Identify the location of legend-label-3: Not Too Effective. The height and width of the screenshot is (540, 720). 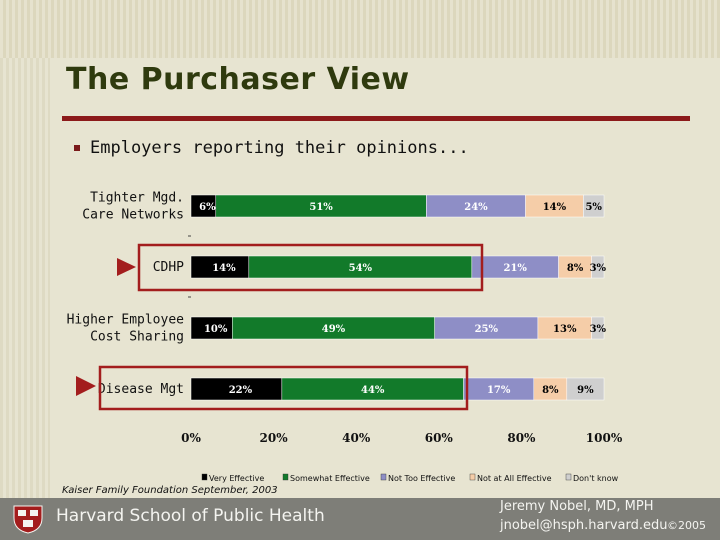
(421, 478).